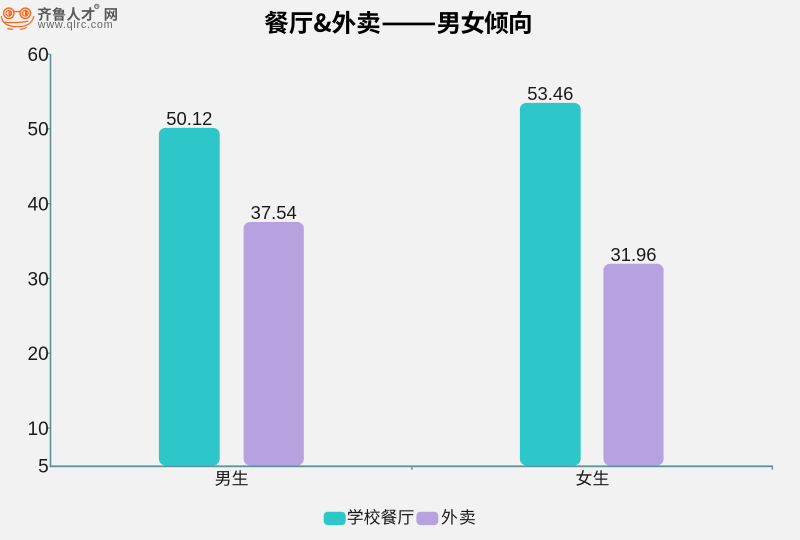 The image size is (800, 540). Describe the element at coordinates (189, 118) in the screenshot. I see `svg-text: 50.12` at that location.